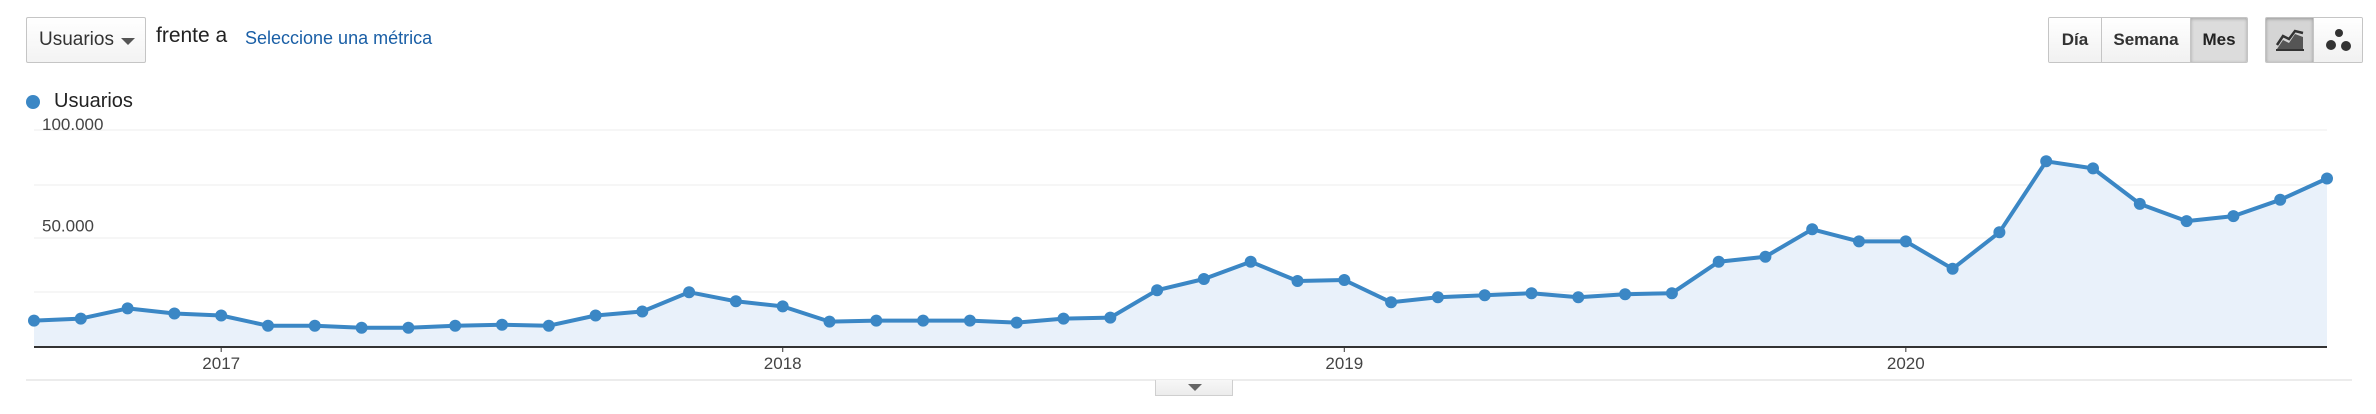  I want to click on legend-label: Usuarios, so click(93, 101).